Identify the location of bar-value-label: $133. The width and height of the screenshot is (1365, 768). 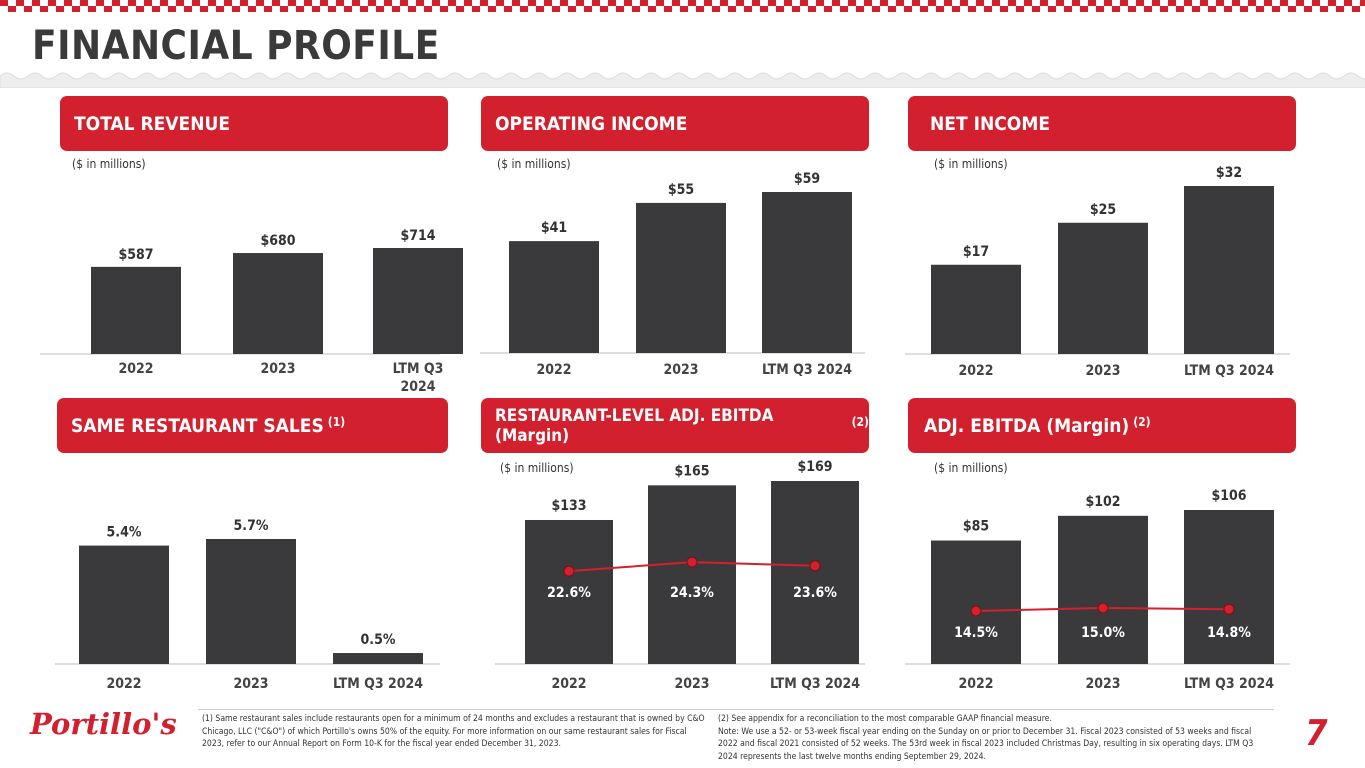
(568, 506).